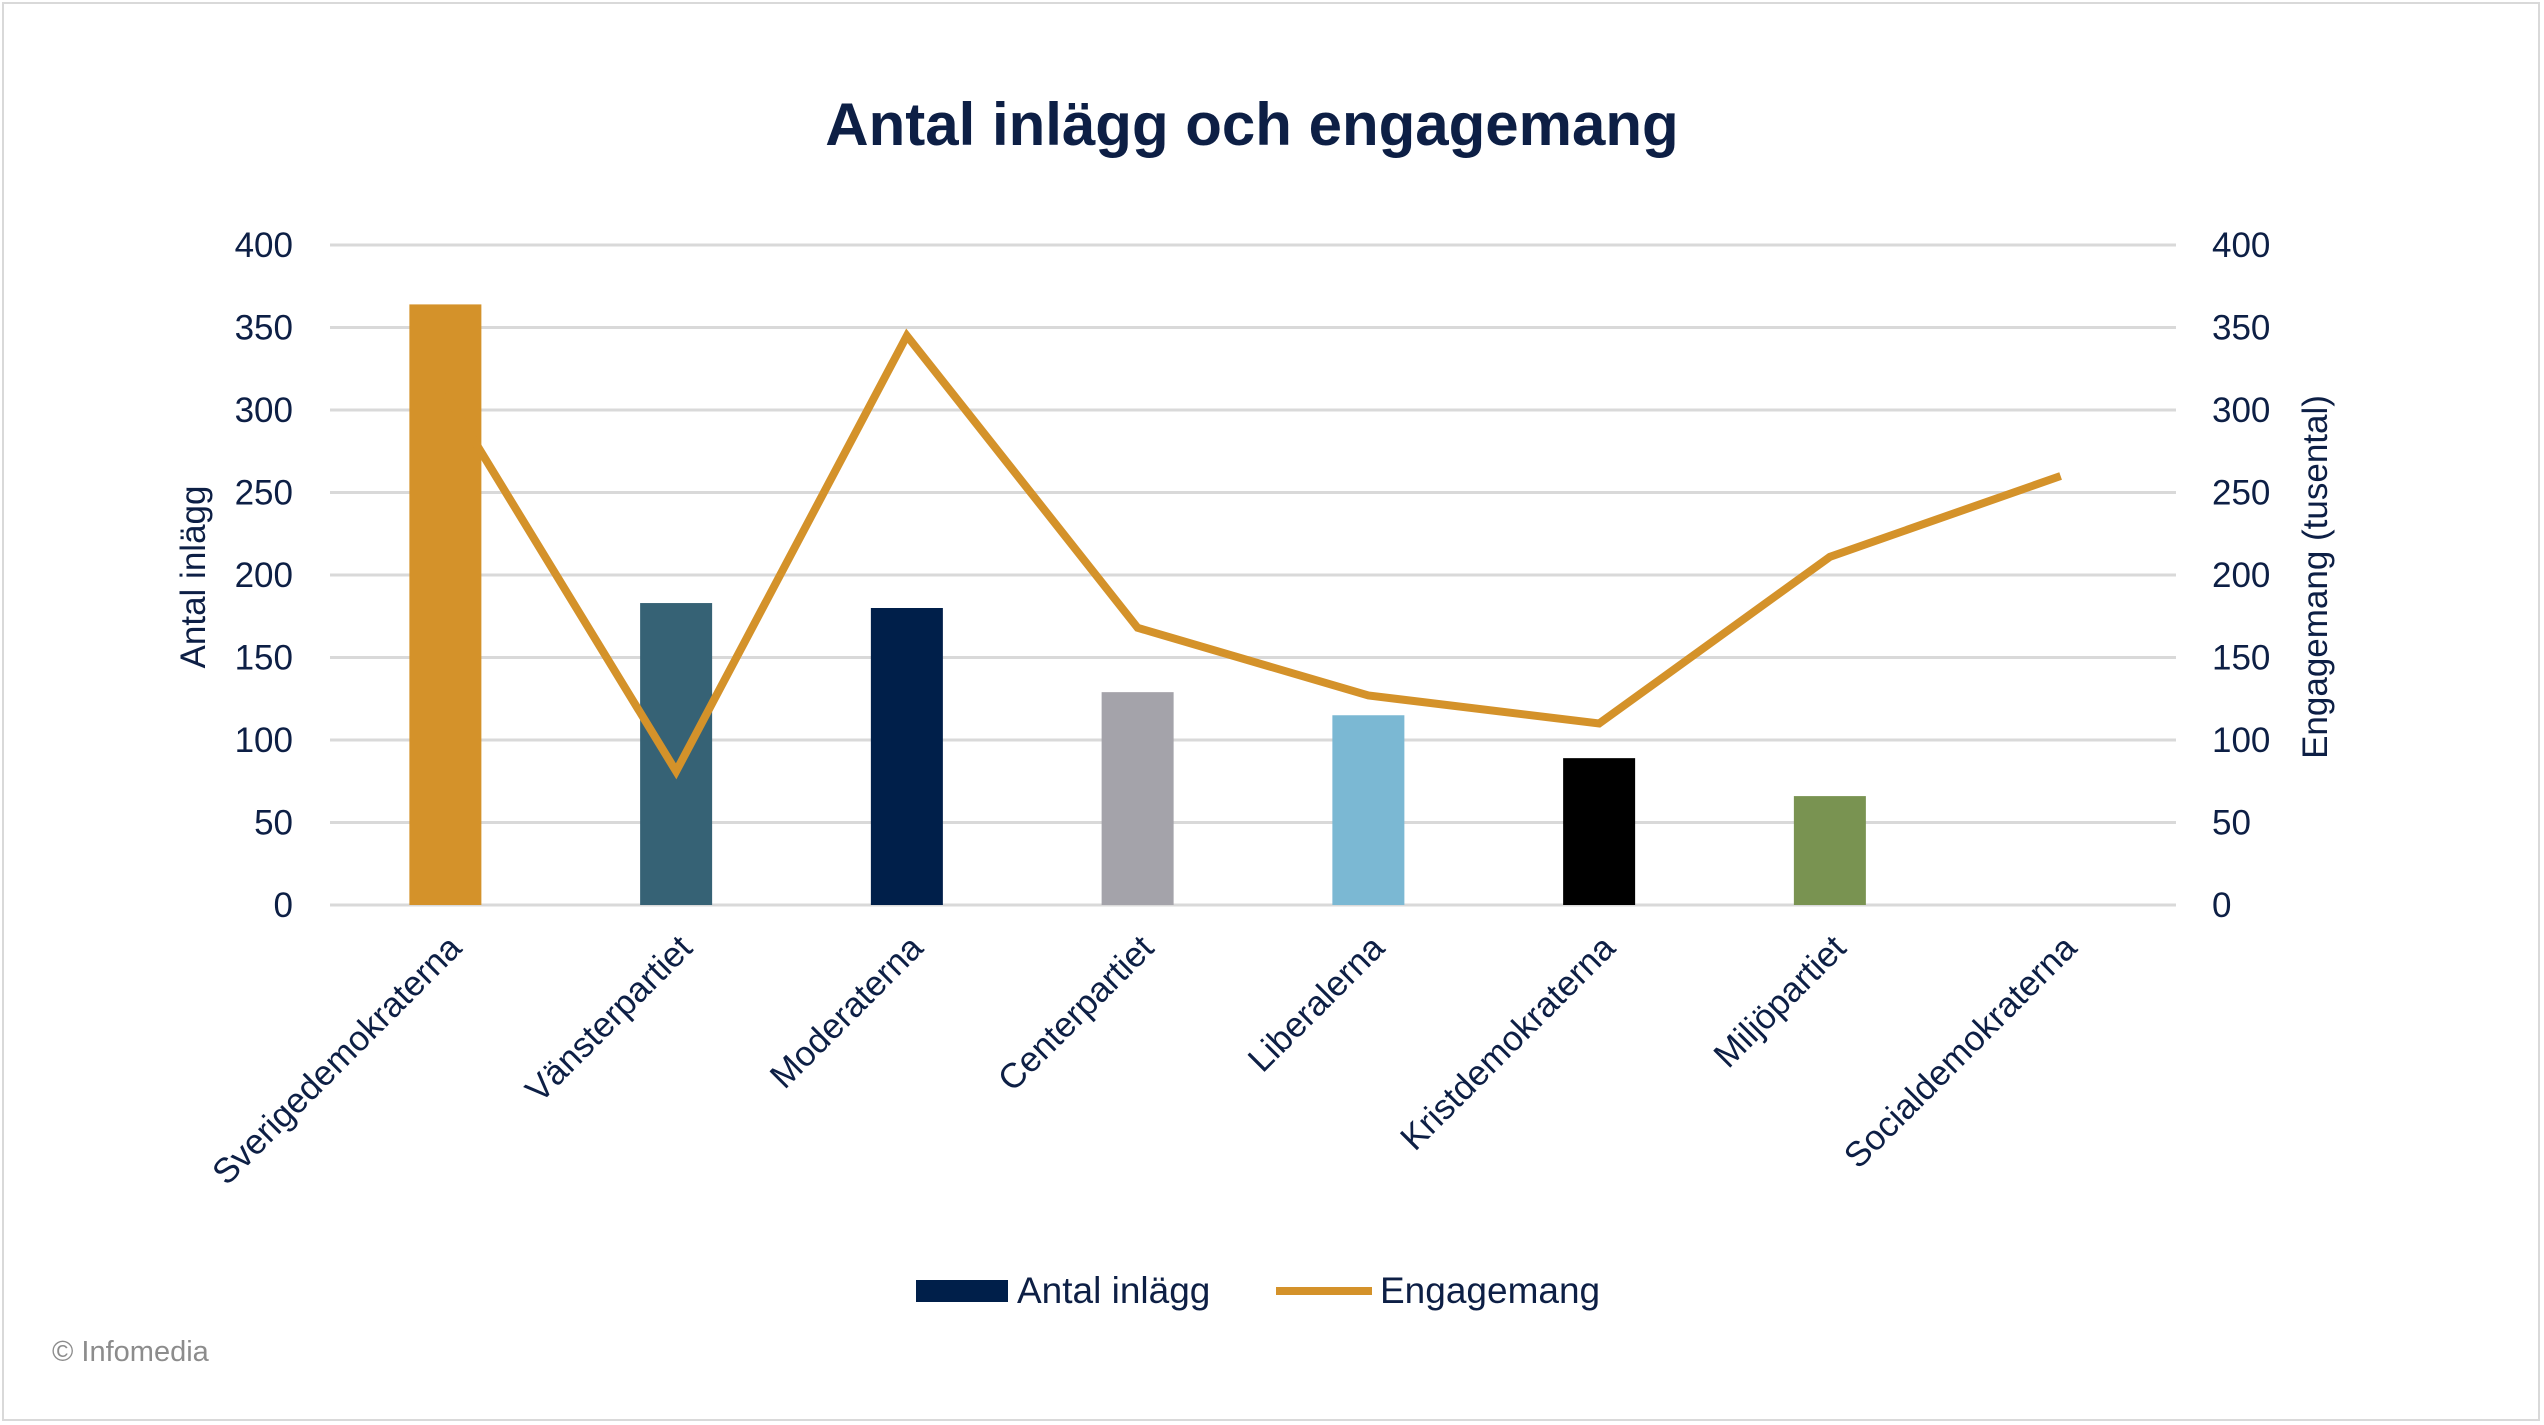 This screenshot has width=2544, height=1425. Describe the element at coordinates (2231, 823) in the screenshot. I see `y2-tick-label: 50` at that location.